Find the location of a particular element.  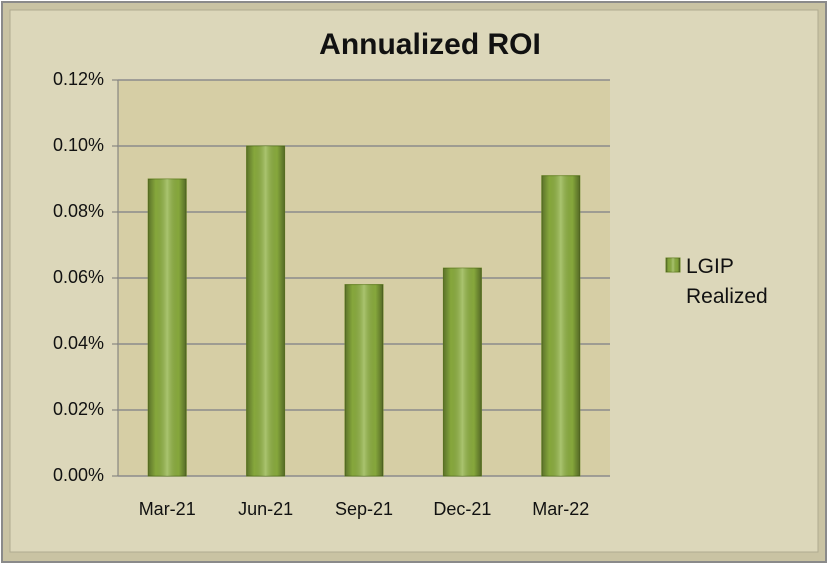

x-tick-label: Dec-21 is located at coordinates (462, 509).